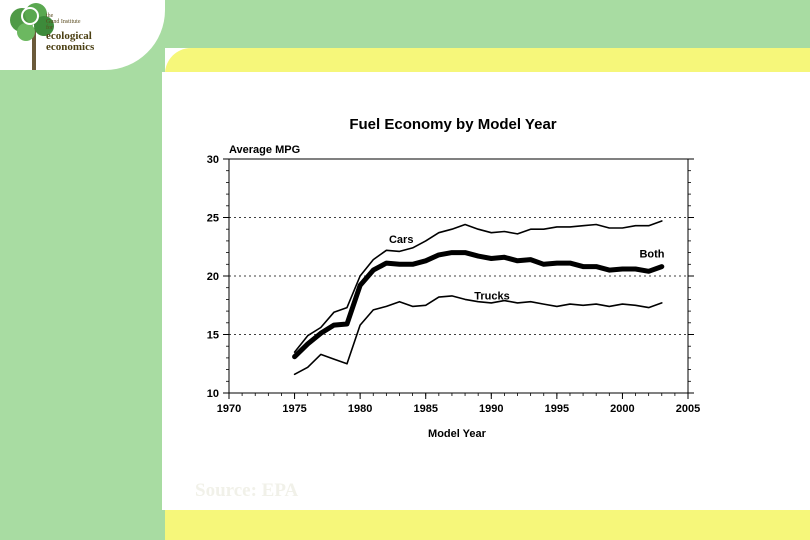 This screenshot has height=540, width=810. What do you see at coordinates (49, 28) in the screenshot?
I see `logo-line-3: for` at bounding box center [49, 28].